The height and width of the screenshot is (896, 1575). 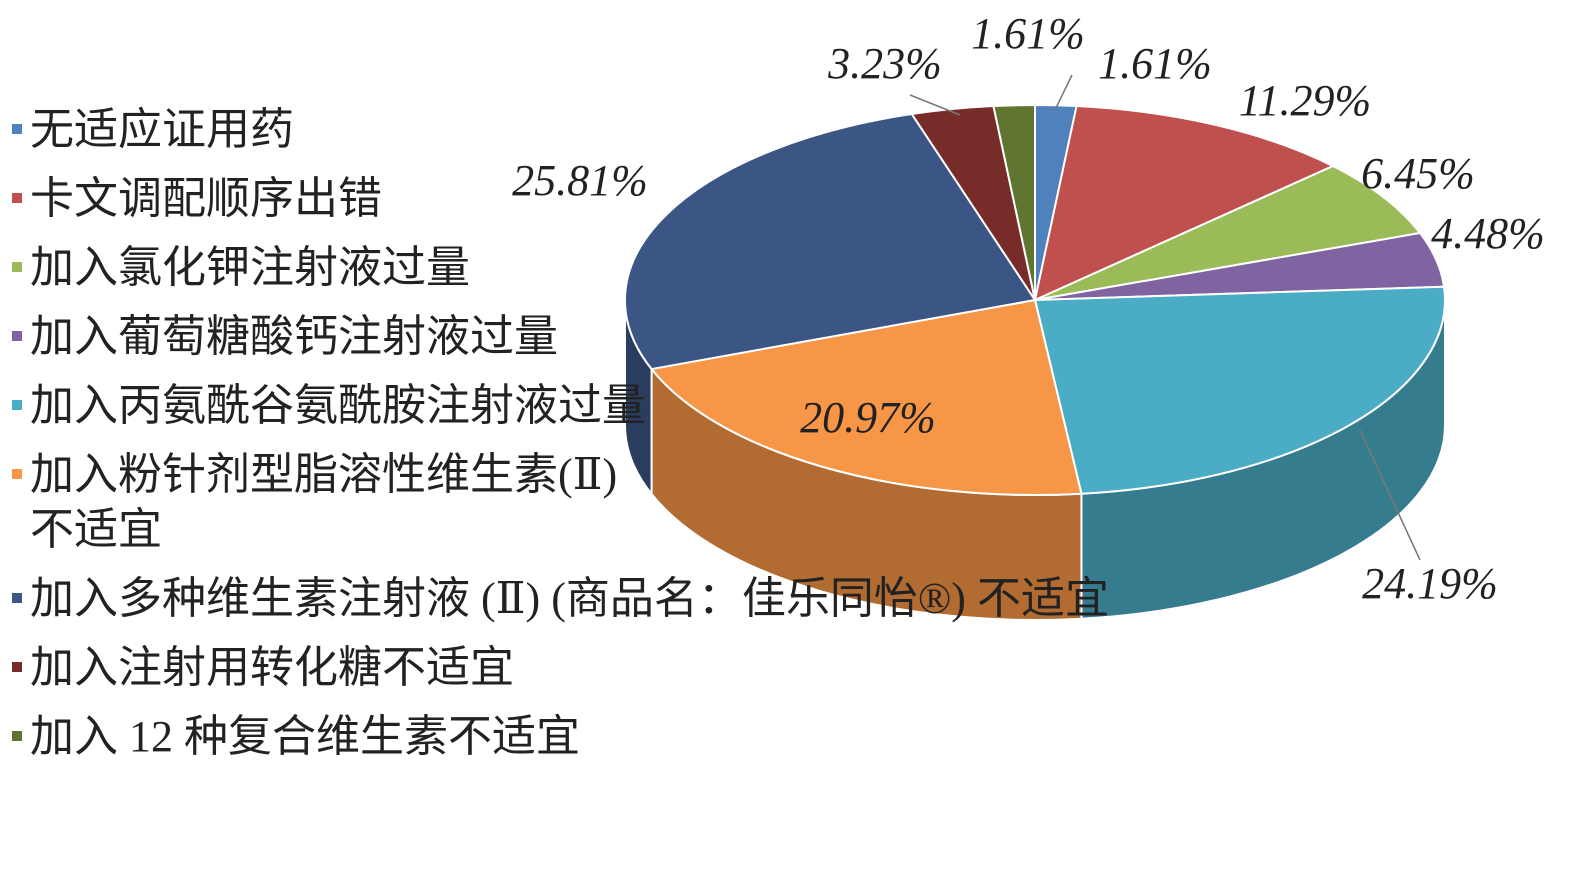 What do you see at coordinates (569, 598) in the screenshot?
I see `legend-label: 加入多种维生素注射液 (Ⅱ) (商品名：佳乐同怡®) 不适宜` at bounding box center [569, 598].